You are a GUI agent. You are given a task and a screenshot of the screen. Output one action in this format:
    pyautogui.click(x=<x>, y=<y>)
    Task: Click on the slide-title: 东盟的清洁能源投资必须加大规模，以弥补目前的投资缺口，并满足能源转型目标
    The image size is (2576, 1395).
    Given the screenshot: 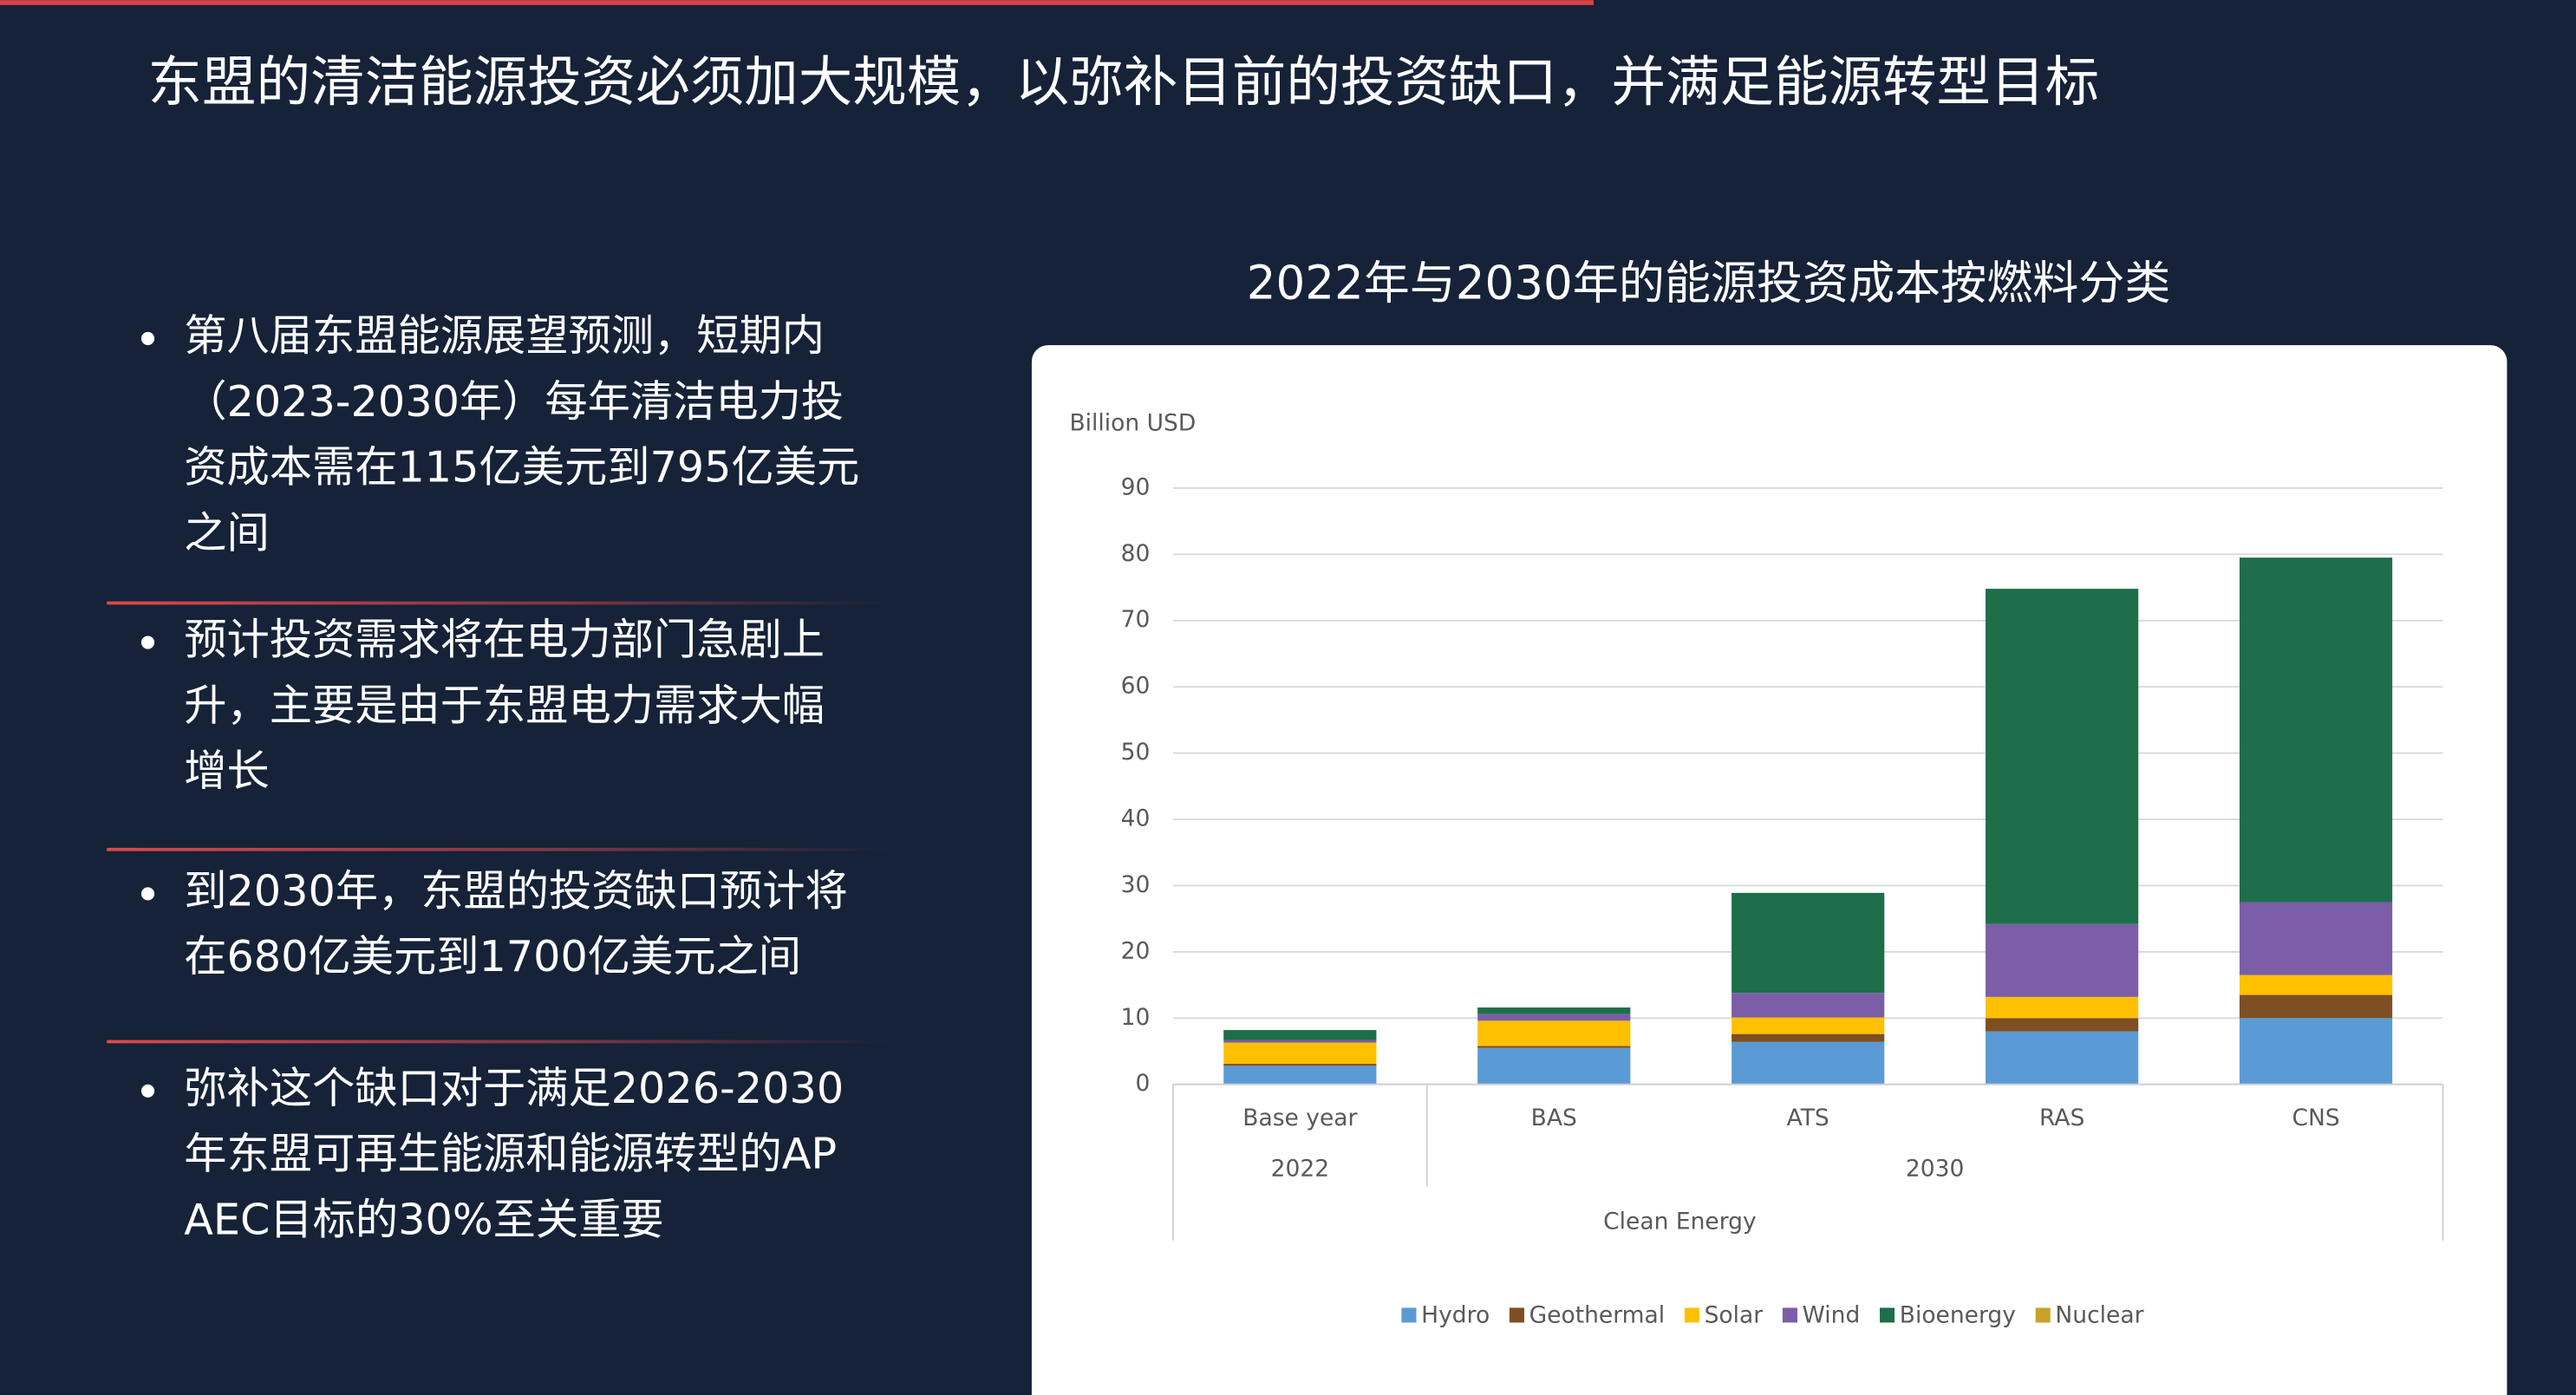 What is the action you would take?
    pyautogui.click(x=1124, y=82)
    